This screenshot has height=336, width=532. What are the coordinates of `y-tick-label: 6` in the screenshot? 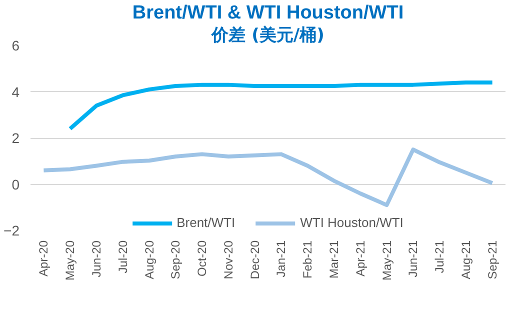 It's located at (16, 46).